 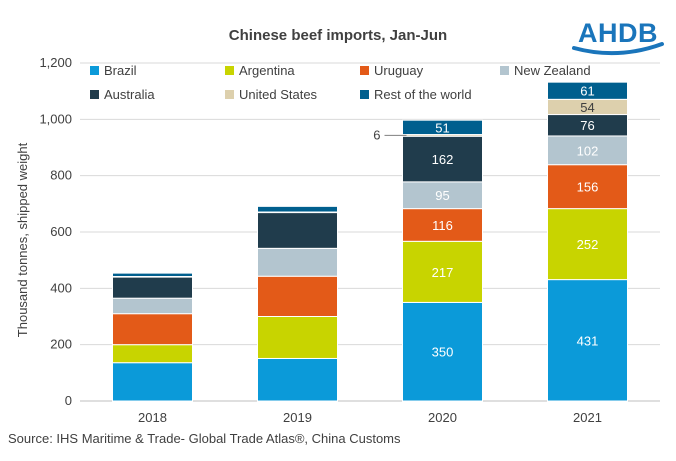 What do you see at coordinates (55, 118) in the screenshot?
I see `y-tick-label: 1,000` at bounding box center [55, 118].